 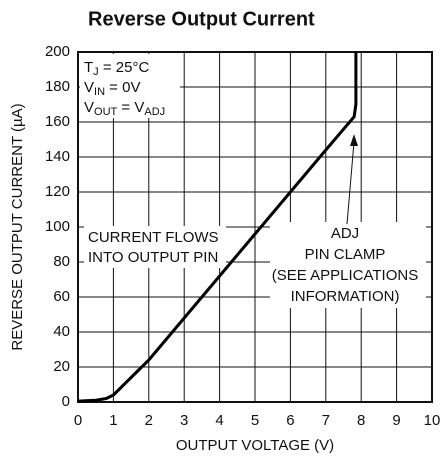 I want to click on condition-part: = 25°C, so click(x=124, y=67).